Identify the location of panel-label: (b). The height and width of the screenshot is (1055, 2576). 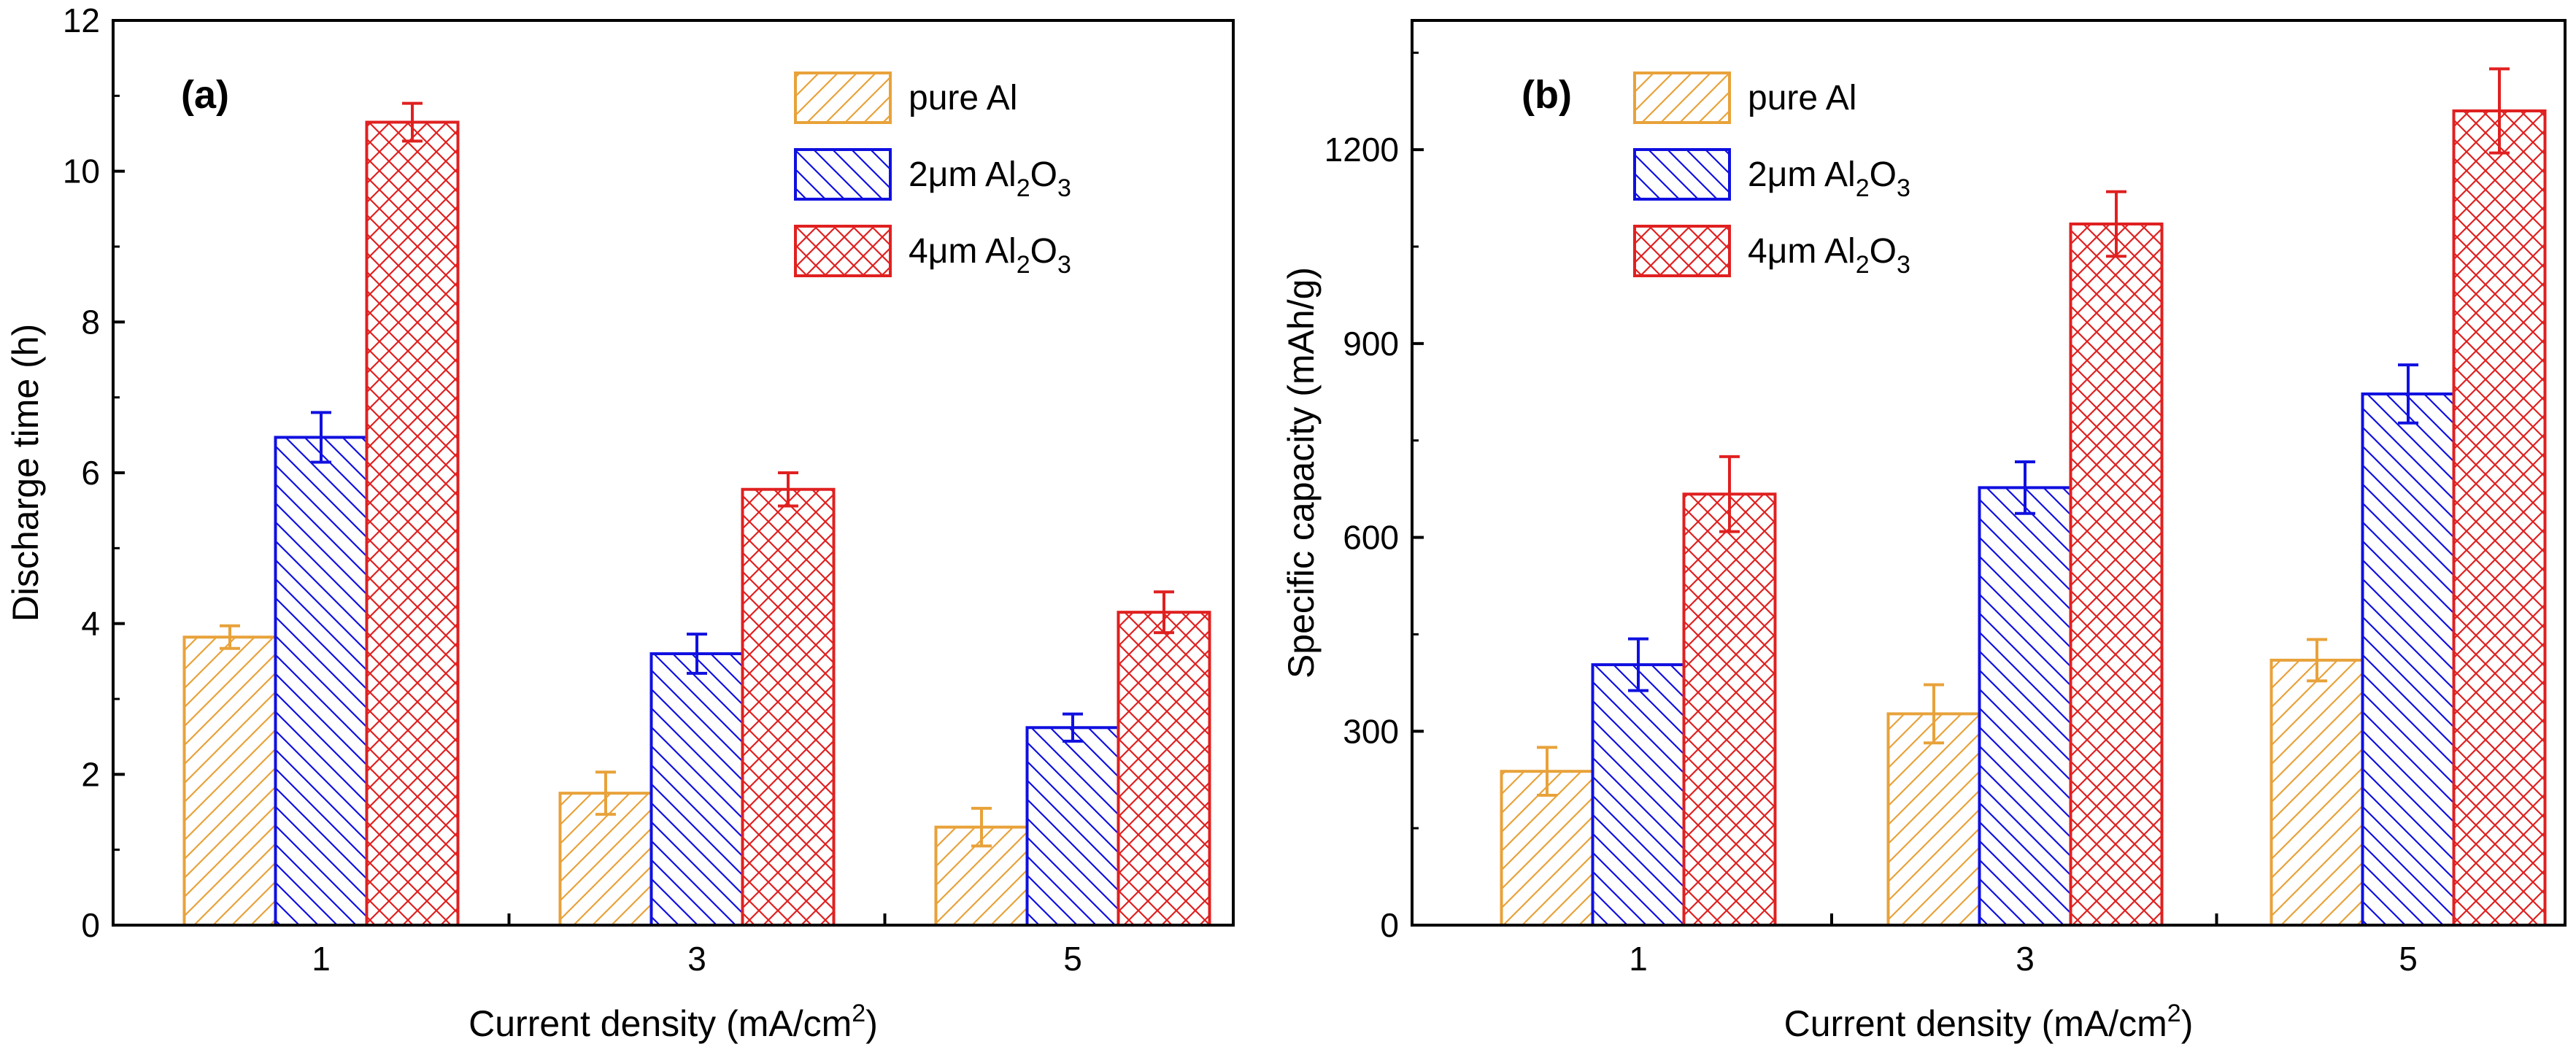
(1547, 95).